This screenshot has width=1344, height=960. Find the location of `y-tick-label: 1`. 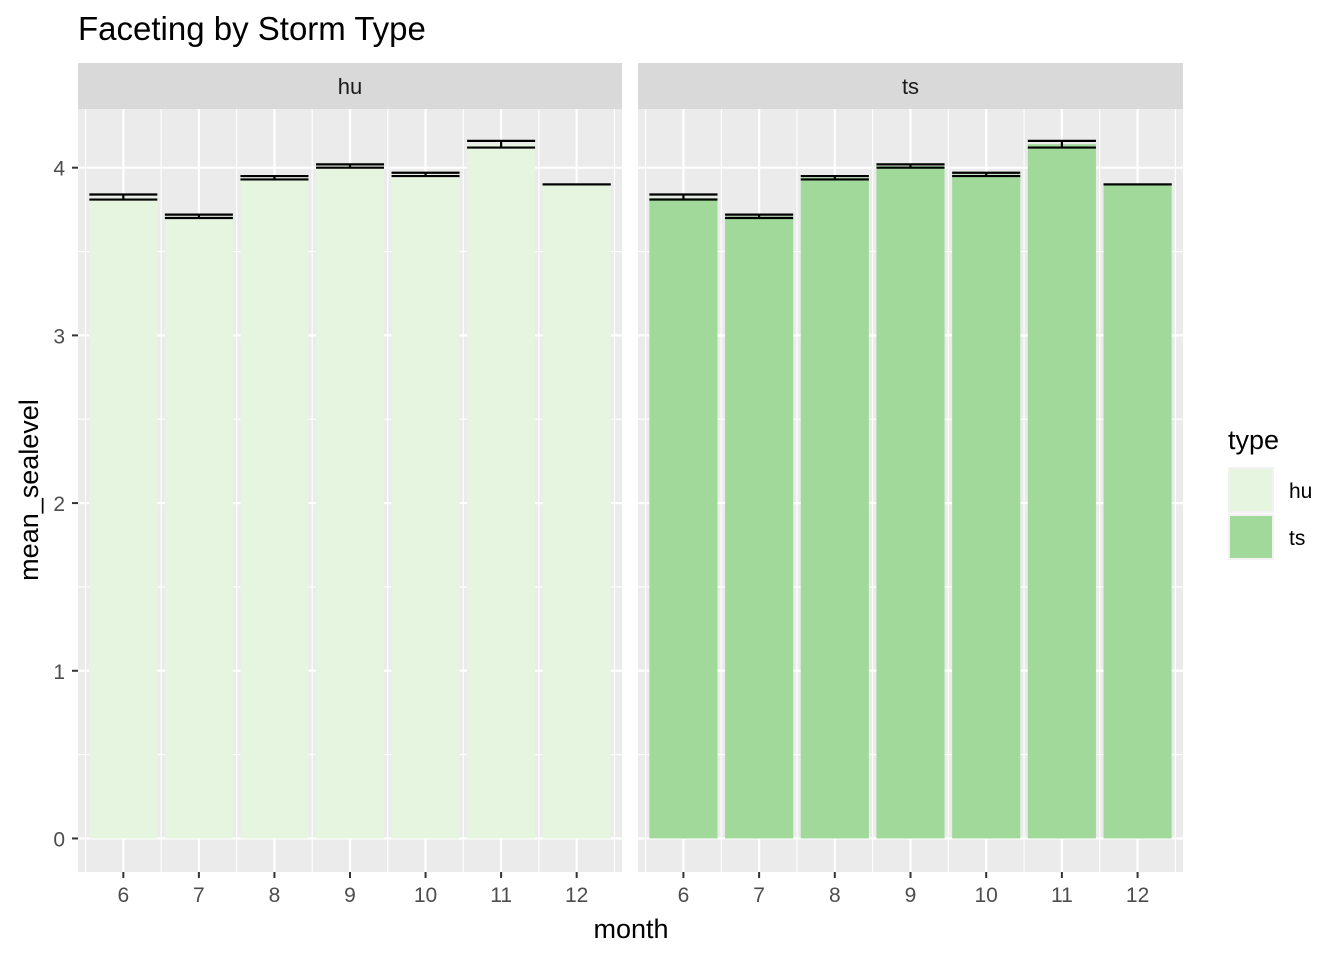

y-tick-label: 1 is located at coordinates (59, 672).